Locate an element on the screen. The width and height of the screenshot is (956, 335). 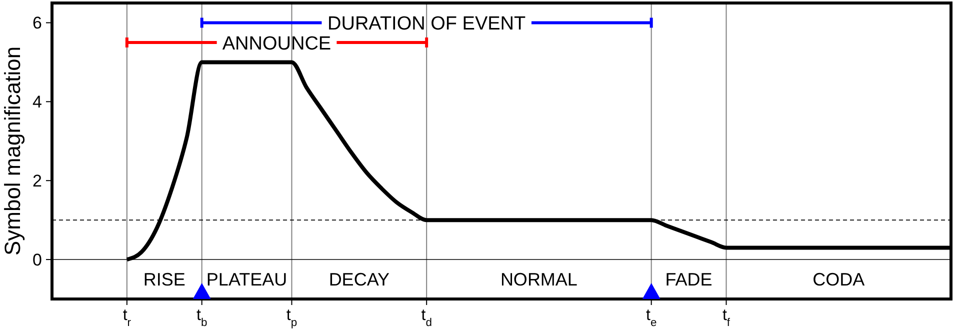
y-axis-title: Symbol magnification is located at coordinates (12, 151).